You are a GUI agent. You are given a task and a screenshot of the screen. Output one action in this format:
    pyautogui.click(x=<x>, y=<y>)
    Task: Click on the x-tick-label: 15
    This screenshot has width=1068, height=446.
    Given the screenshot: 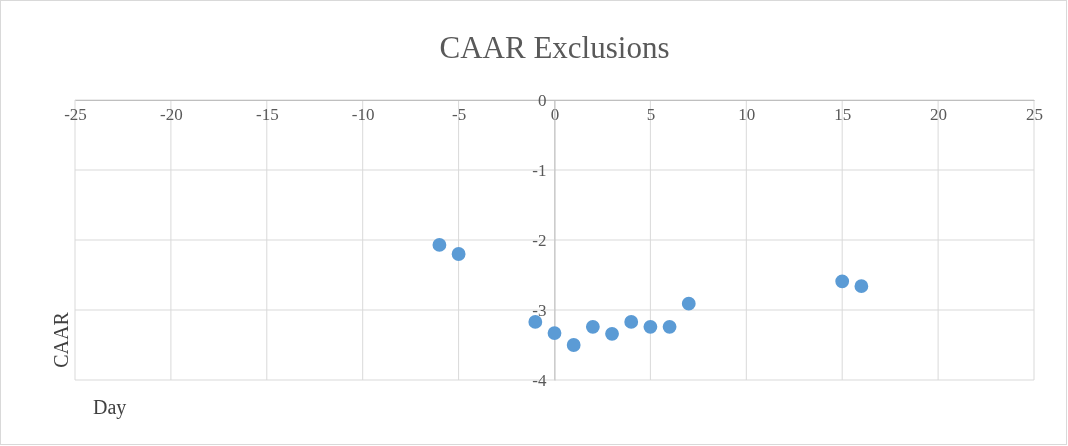 What is the action you would take?
    pyautogui.click(x=843, y=115)
    